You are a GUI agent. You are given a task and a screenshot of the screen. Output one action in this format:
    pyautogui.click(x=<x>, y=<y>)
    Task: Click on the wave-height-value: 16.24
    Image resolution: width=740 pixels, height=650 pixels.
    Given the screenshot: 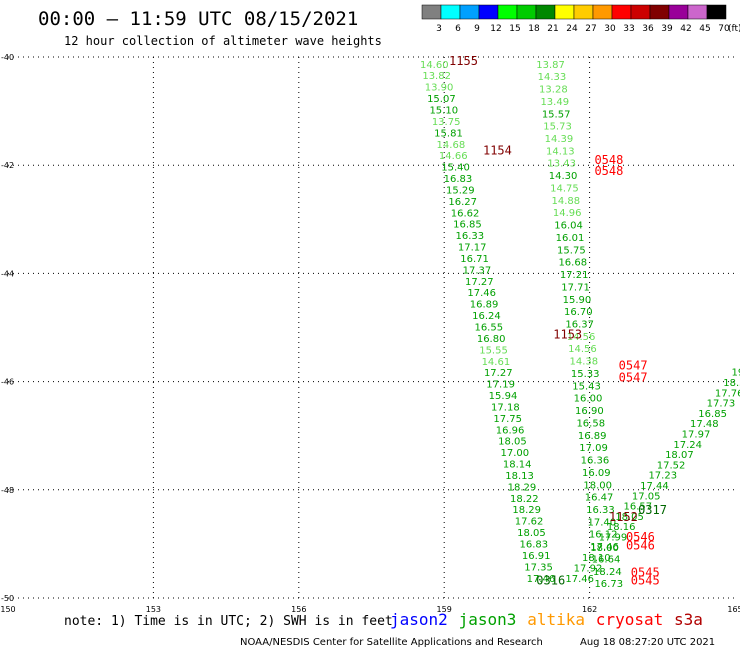 What is the action you would take?
    pyautogui.click(x=486, y=316)
    